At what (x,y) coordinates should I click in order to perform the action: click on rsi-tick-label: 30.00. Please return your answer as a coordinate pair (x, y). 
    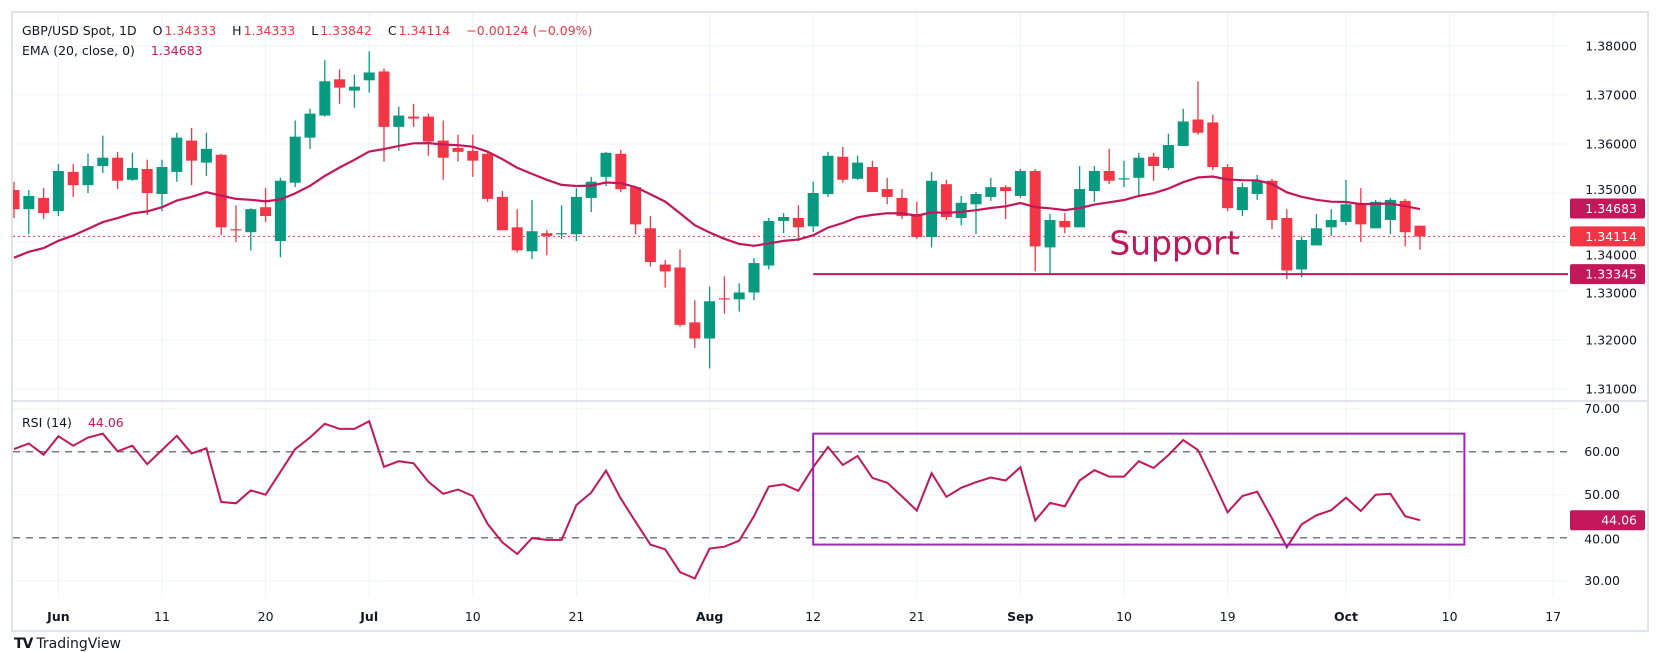
    Looking at the image, I should click on (1602, 580).